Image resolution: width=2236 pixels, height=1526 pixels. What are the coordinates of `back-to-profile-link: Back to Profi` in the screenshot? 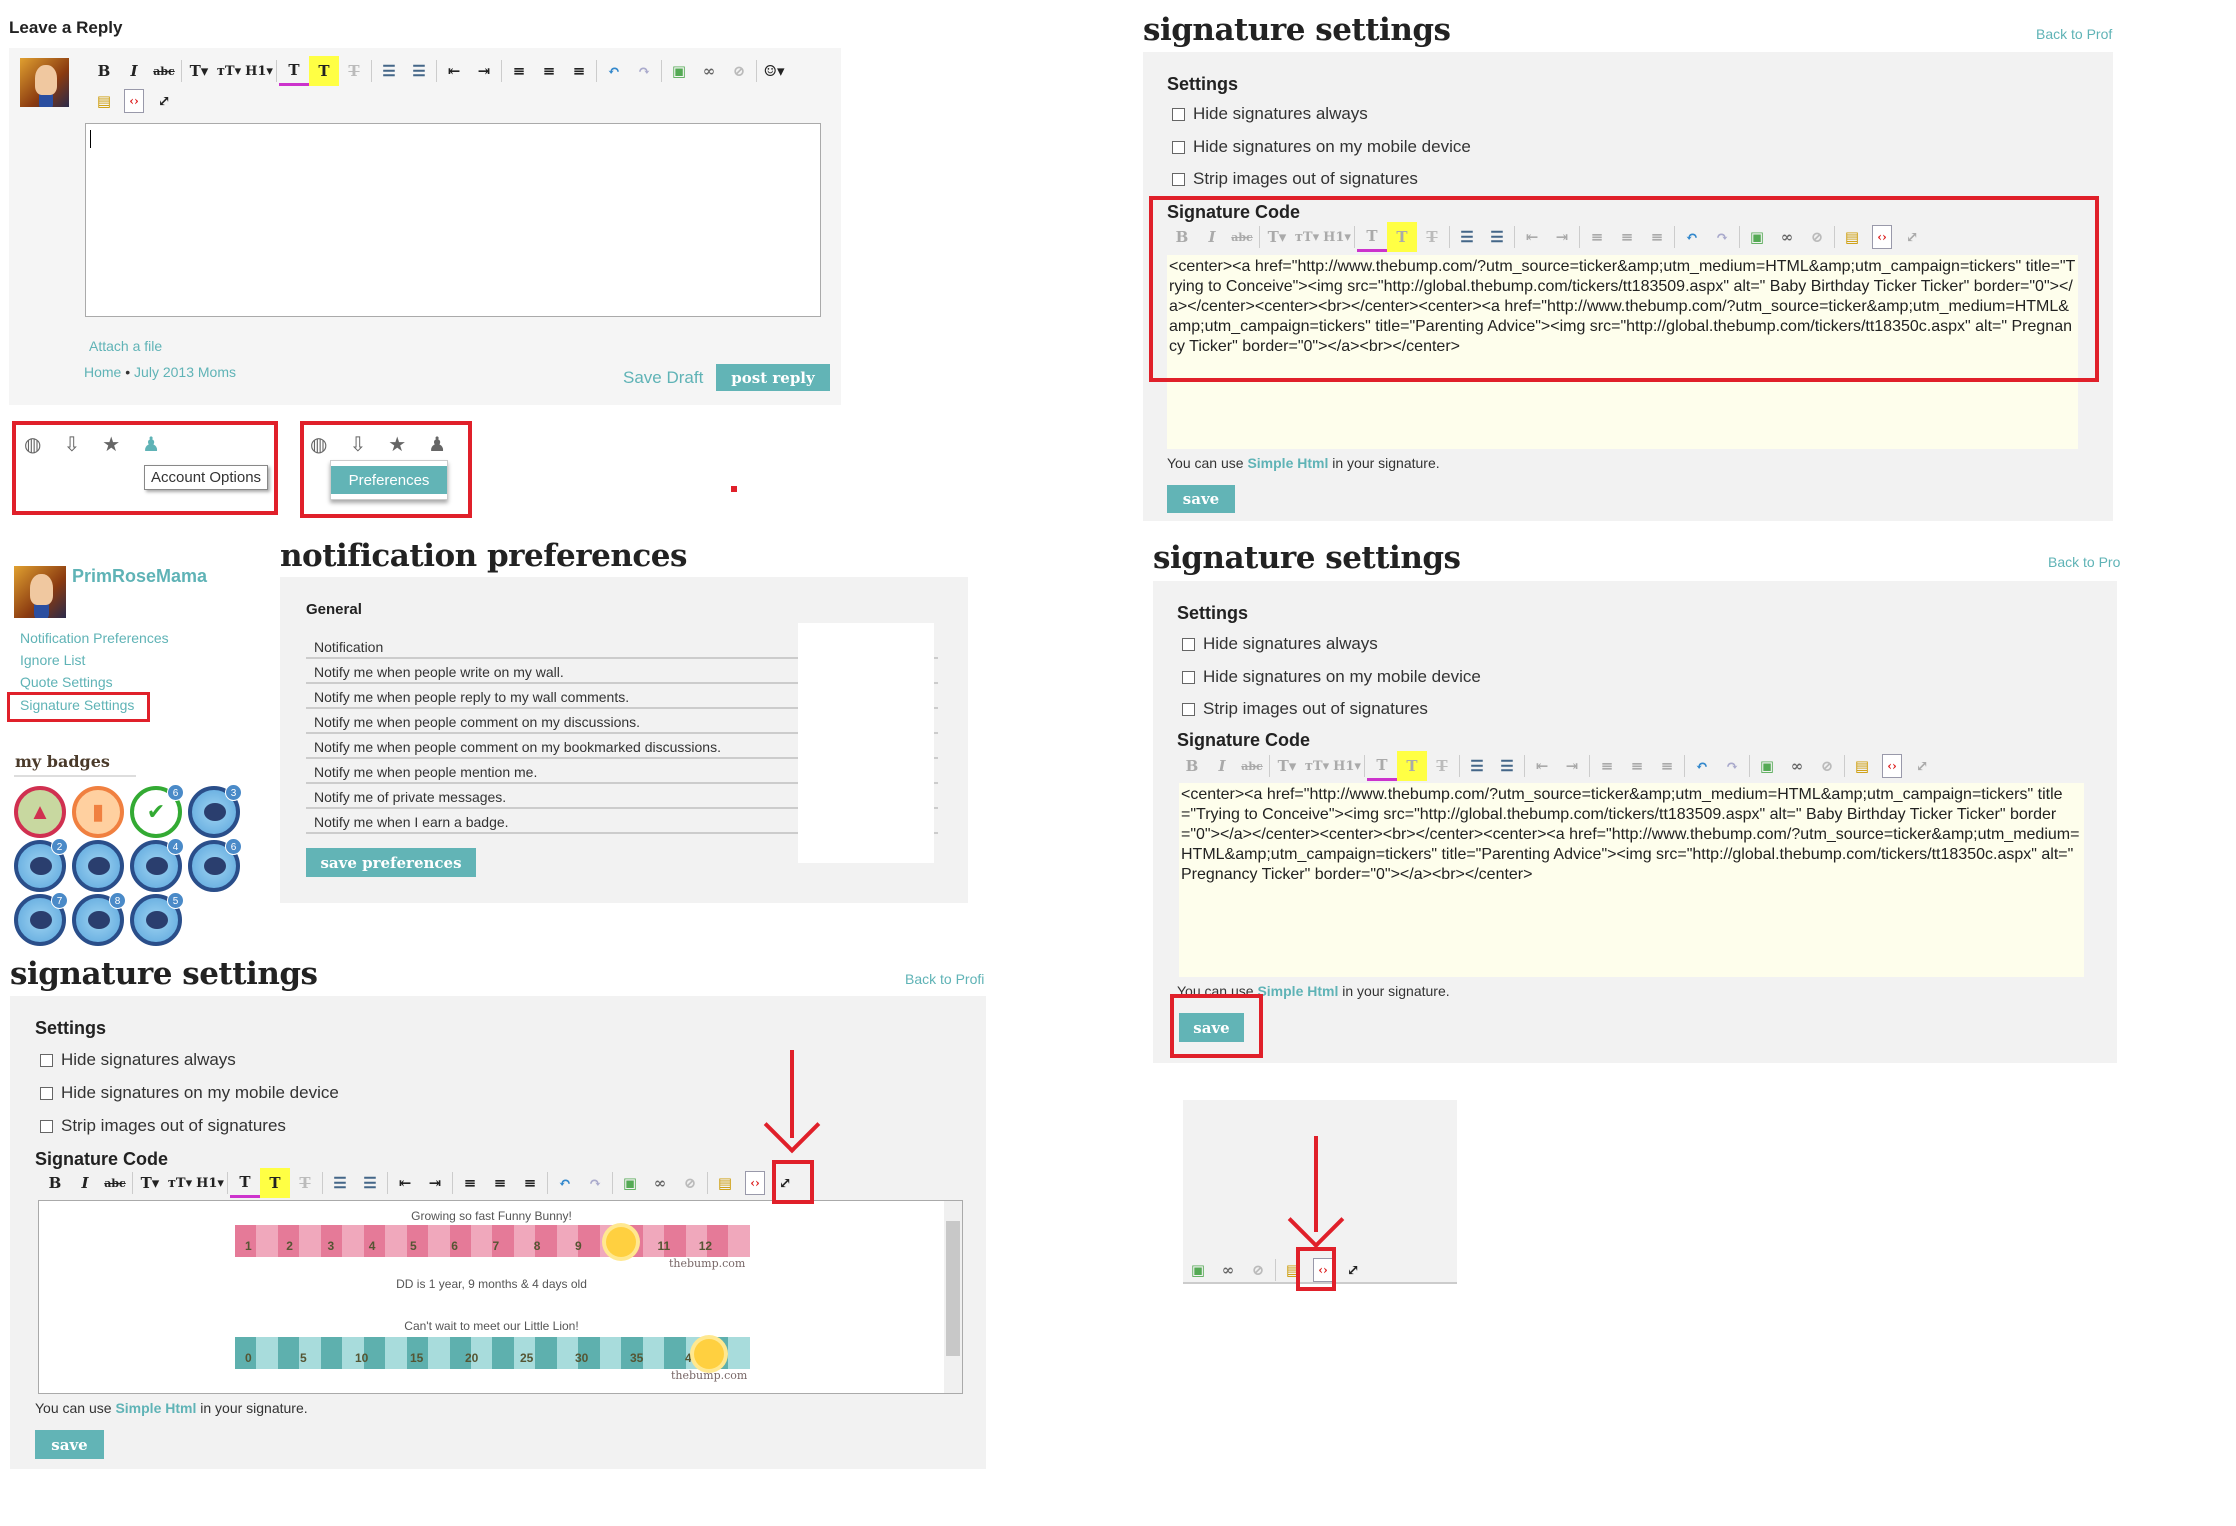 It's located at (945, 979).